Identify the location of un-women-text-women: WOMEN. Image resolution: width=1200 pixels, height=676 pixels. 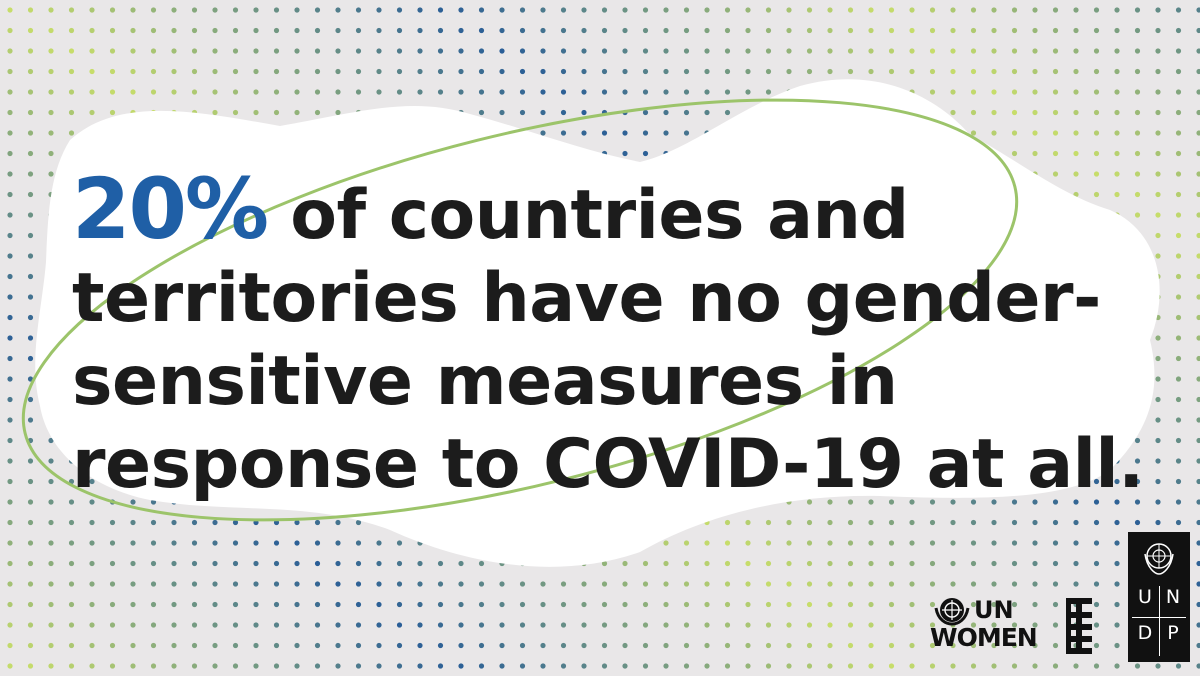
(984, 637).